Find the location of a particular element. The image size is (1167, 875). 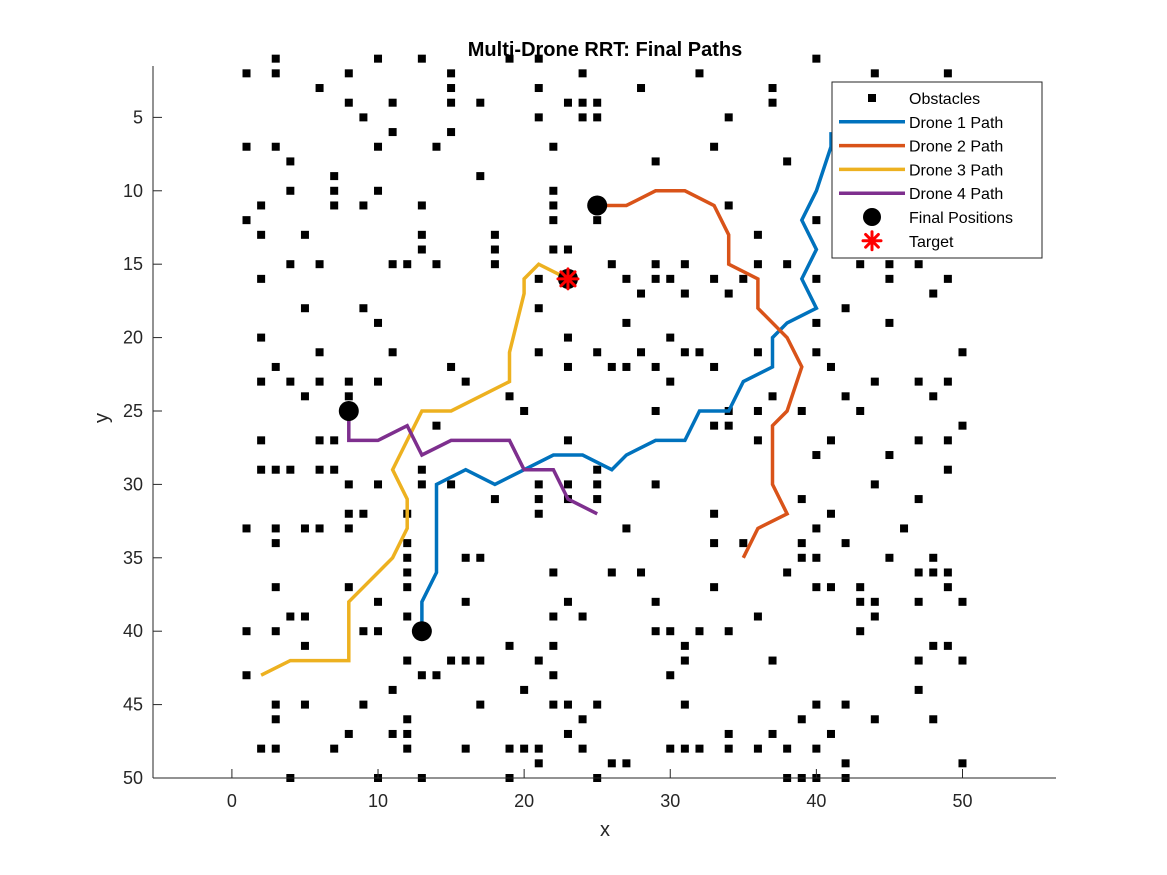

y-tick-label: 25 is located at coordinates (133, 411).